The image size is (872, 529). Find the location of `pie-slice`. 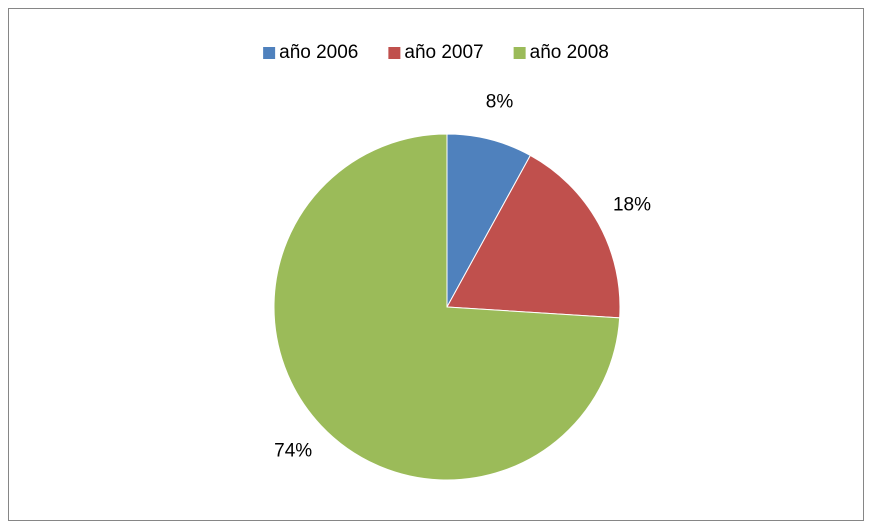

pie-slice is located at coordinates (533, 236).